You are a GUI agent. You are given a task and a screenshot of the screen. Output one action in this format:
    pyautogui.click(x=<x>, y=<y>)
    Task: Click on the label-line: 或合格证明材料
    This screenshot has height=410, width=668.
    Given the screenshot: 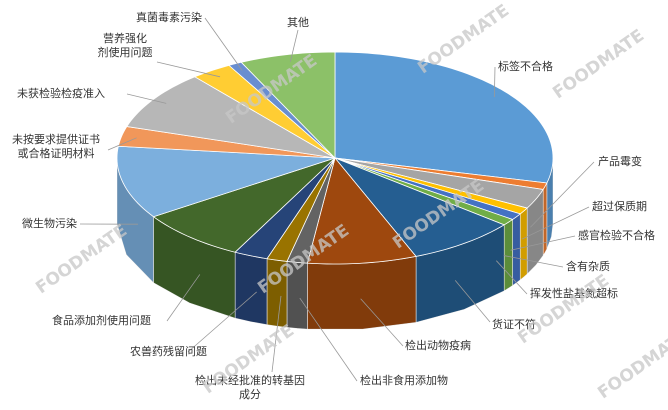 What is the action you would take?
    pyautogui.click(x=56, y=153)
    